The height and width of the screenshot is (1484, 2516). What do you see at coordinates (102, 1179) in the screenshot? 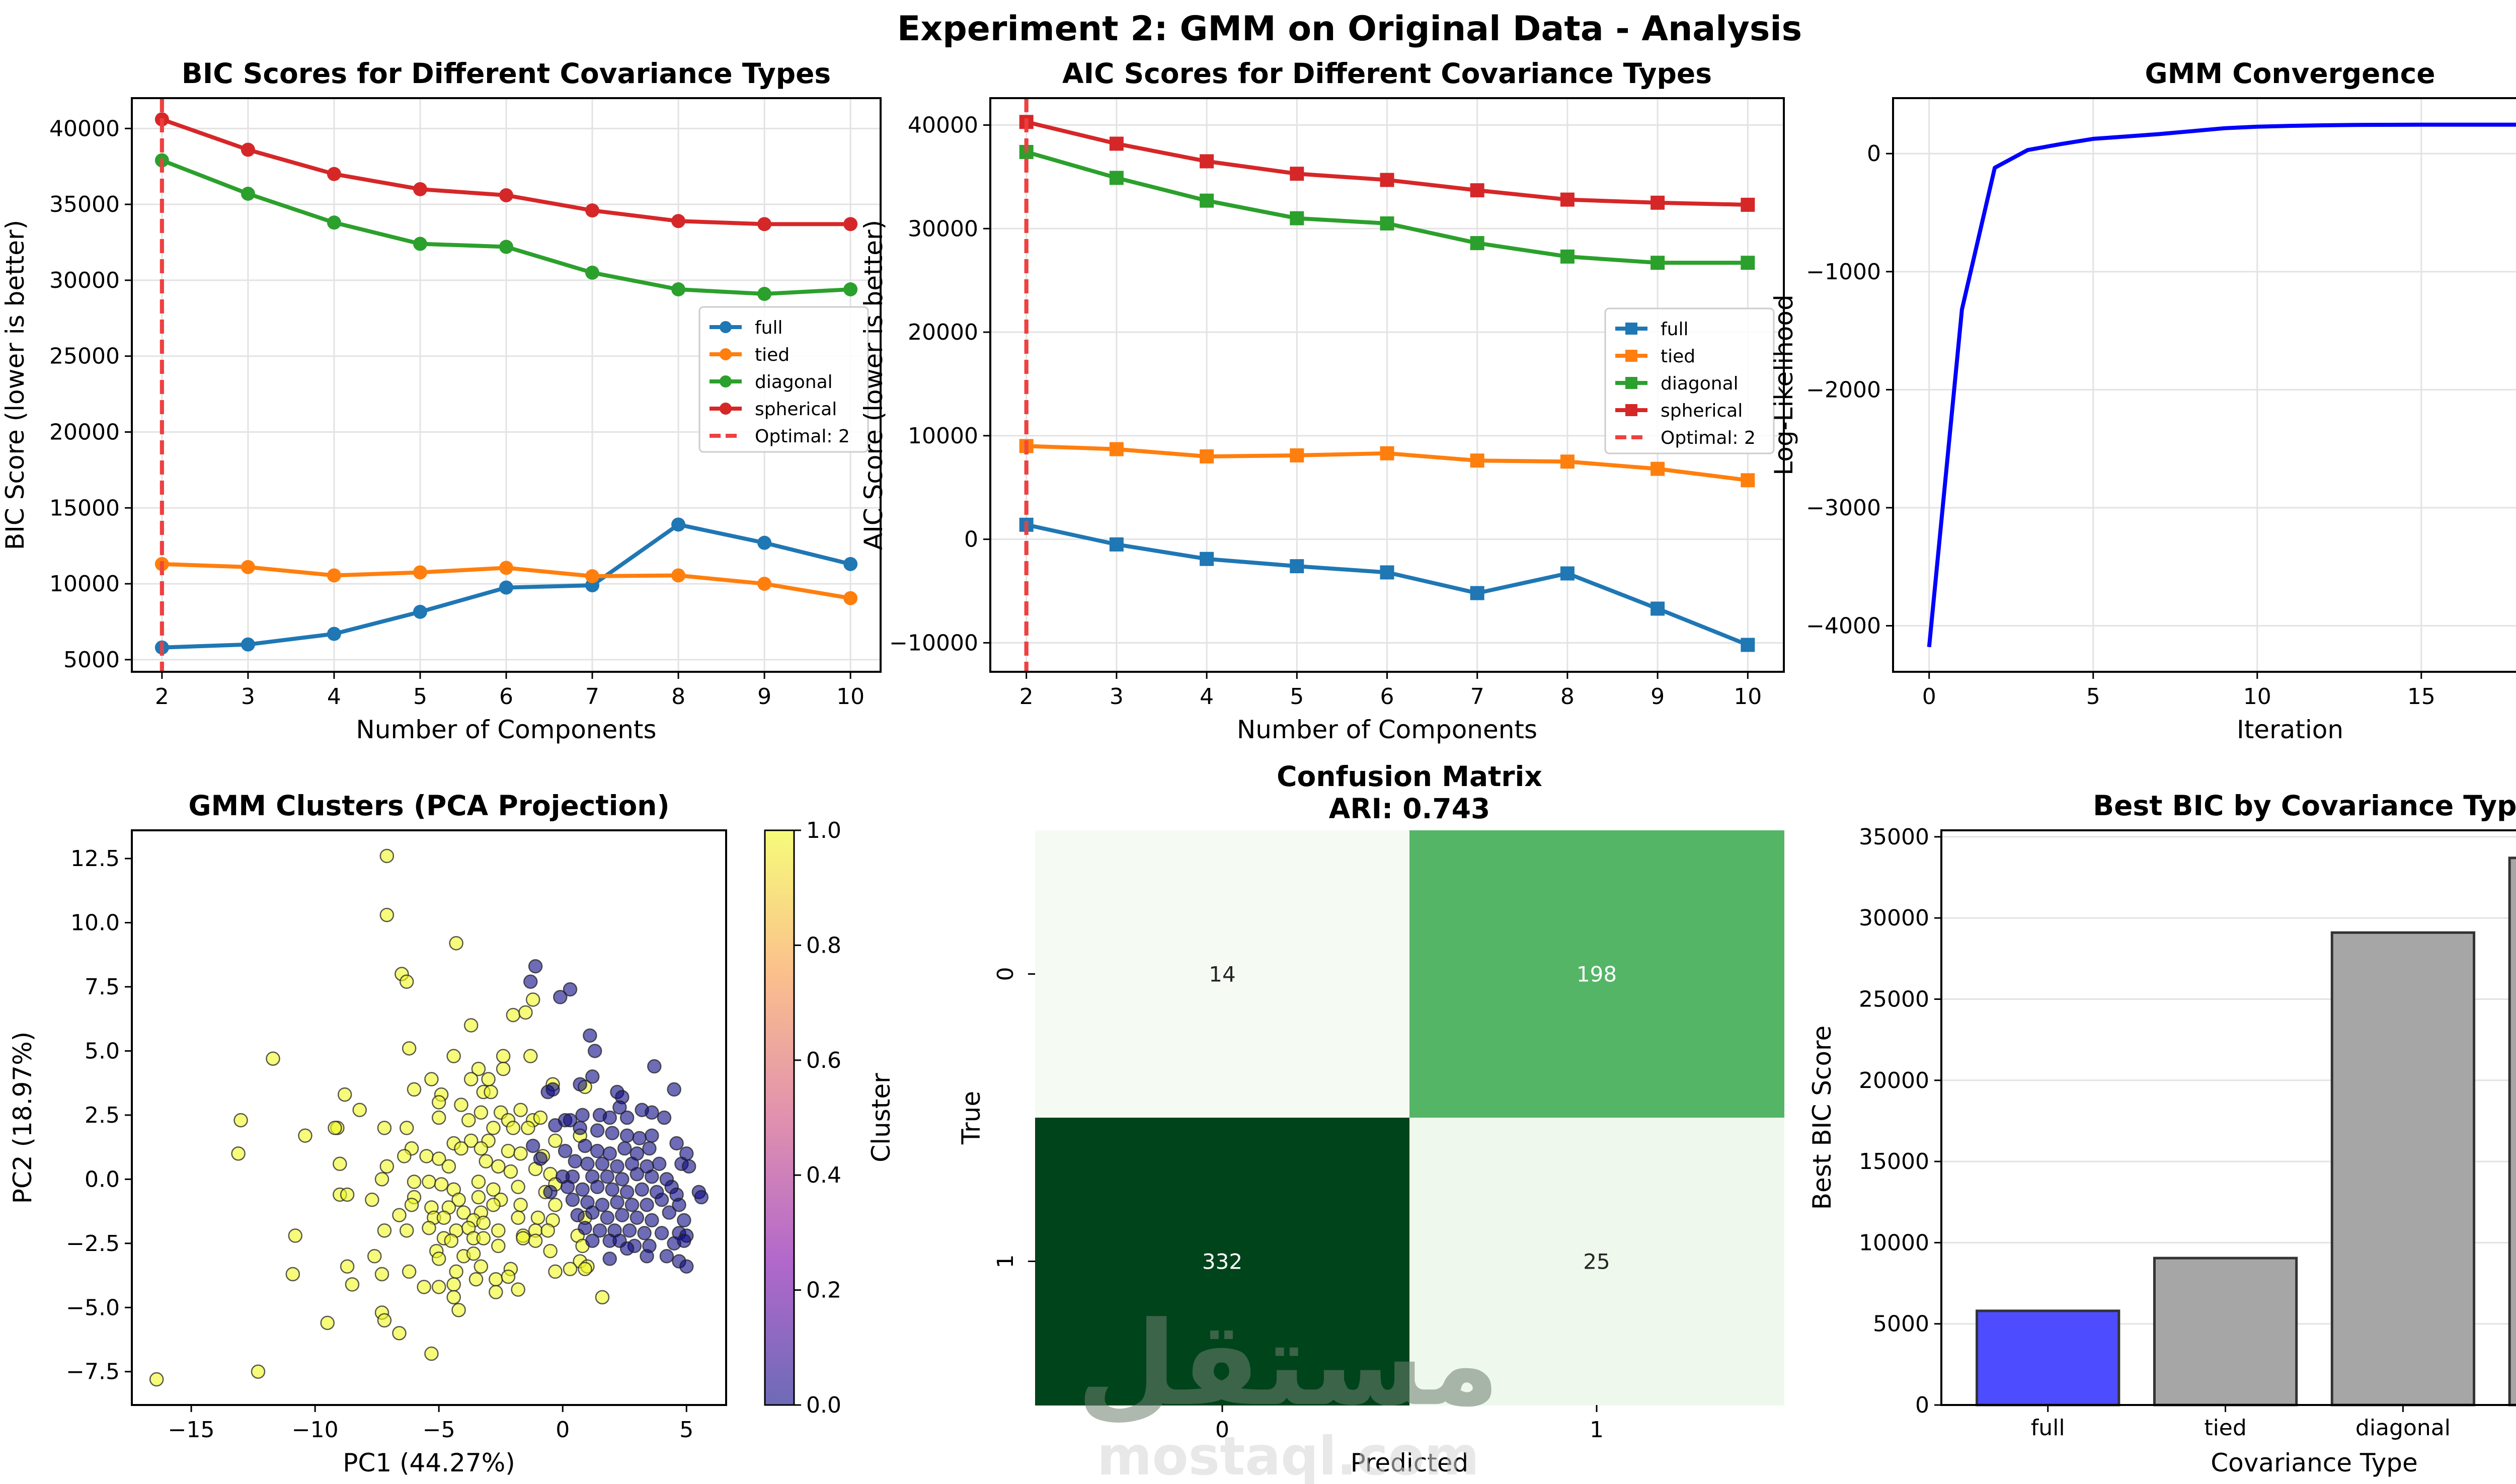
I see `y-tick-label: 0.0` at bounding box center [102, 1179].